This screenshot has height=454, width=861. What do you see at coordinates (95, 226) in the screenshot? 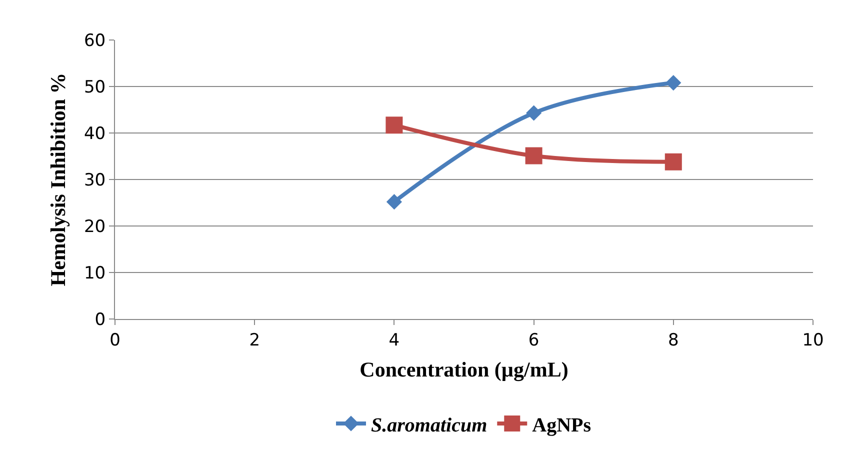
I see `y-tick-label: 20` at bounding box center [95, 226].